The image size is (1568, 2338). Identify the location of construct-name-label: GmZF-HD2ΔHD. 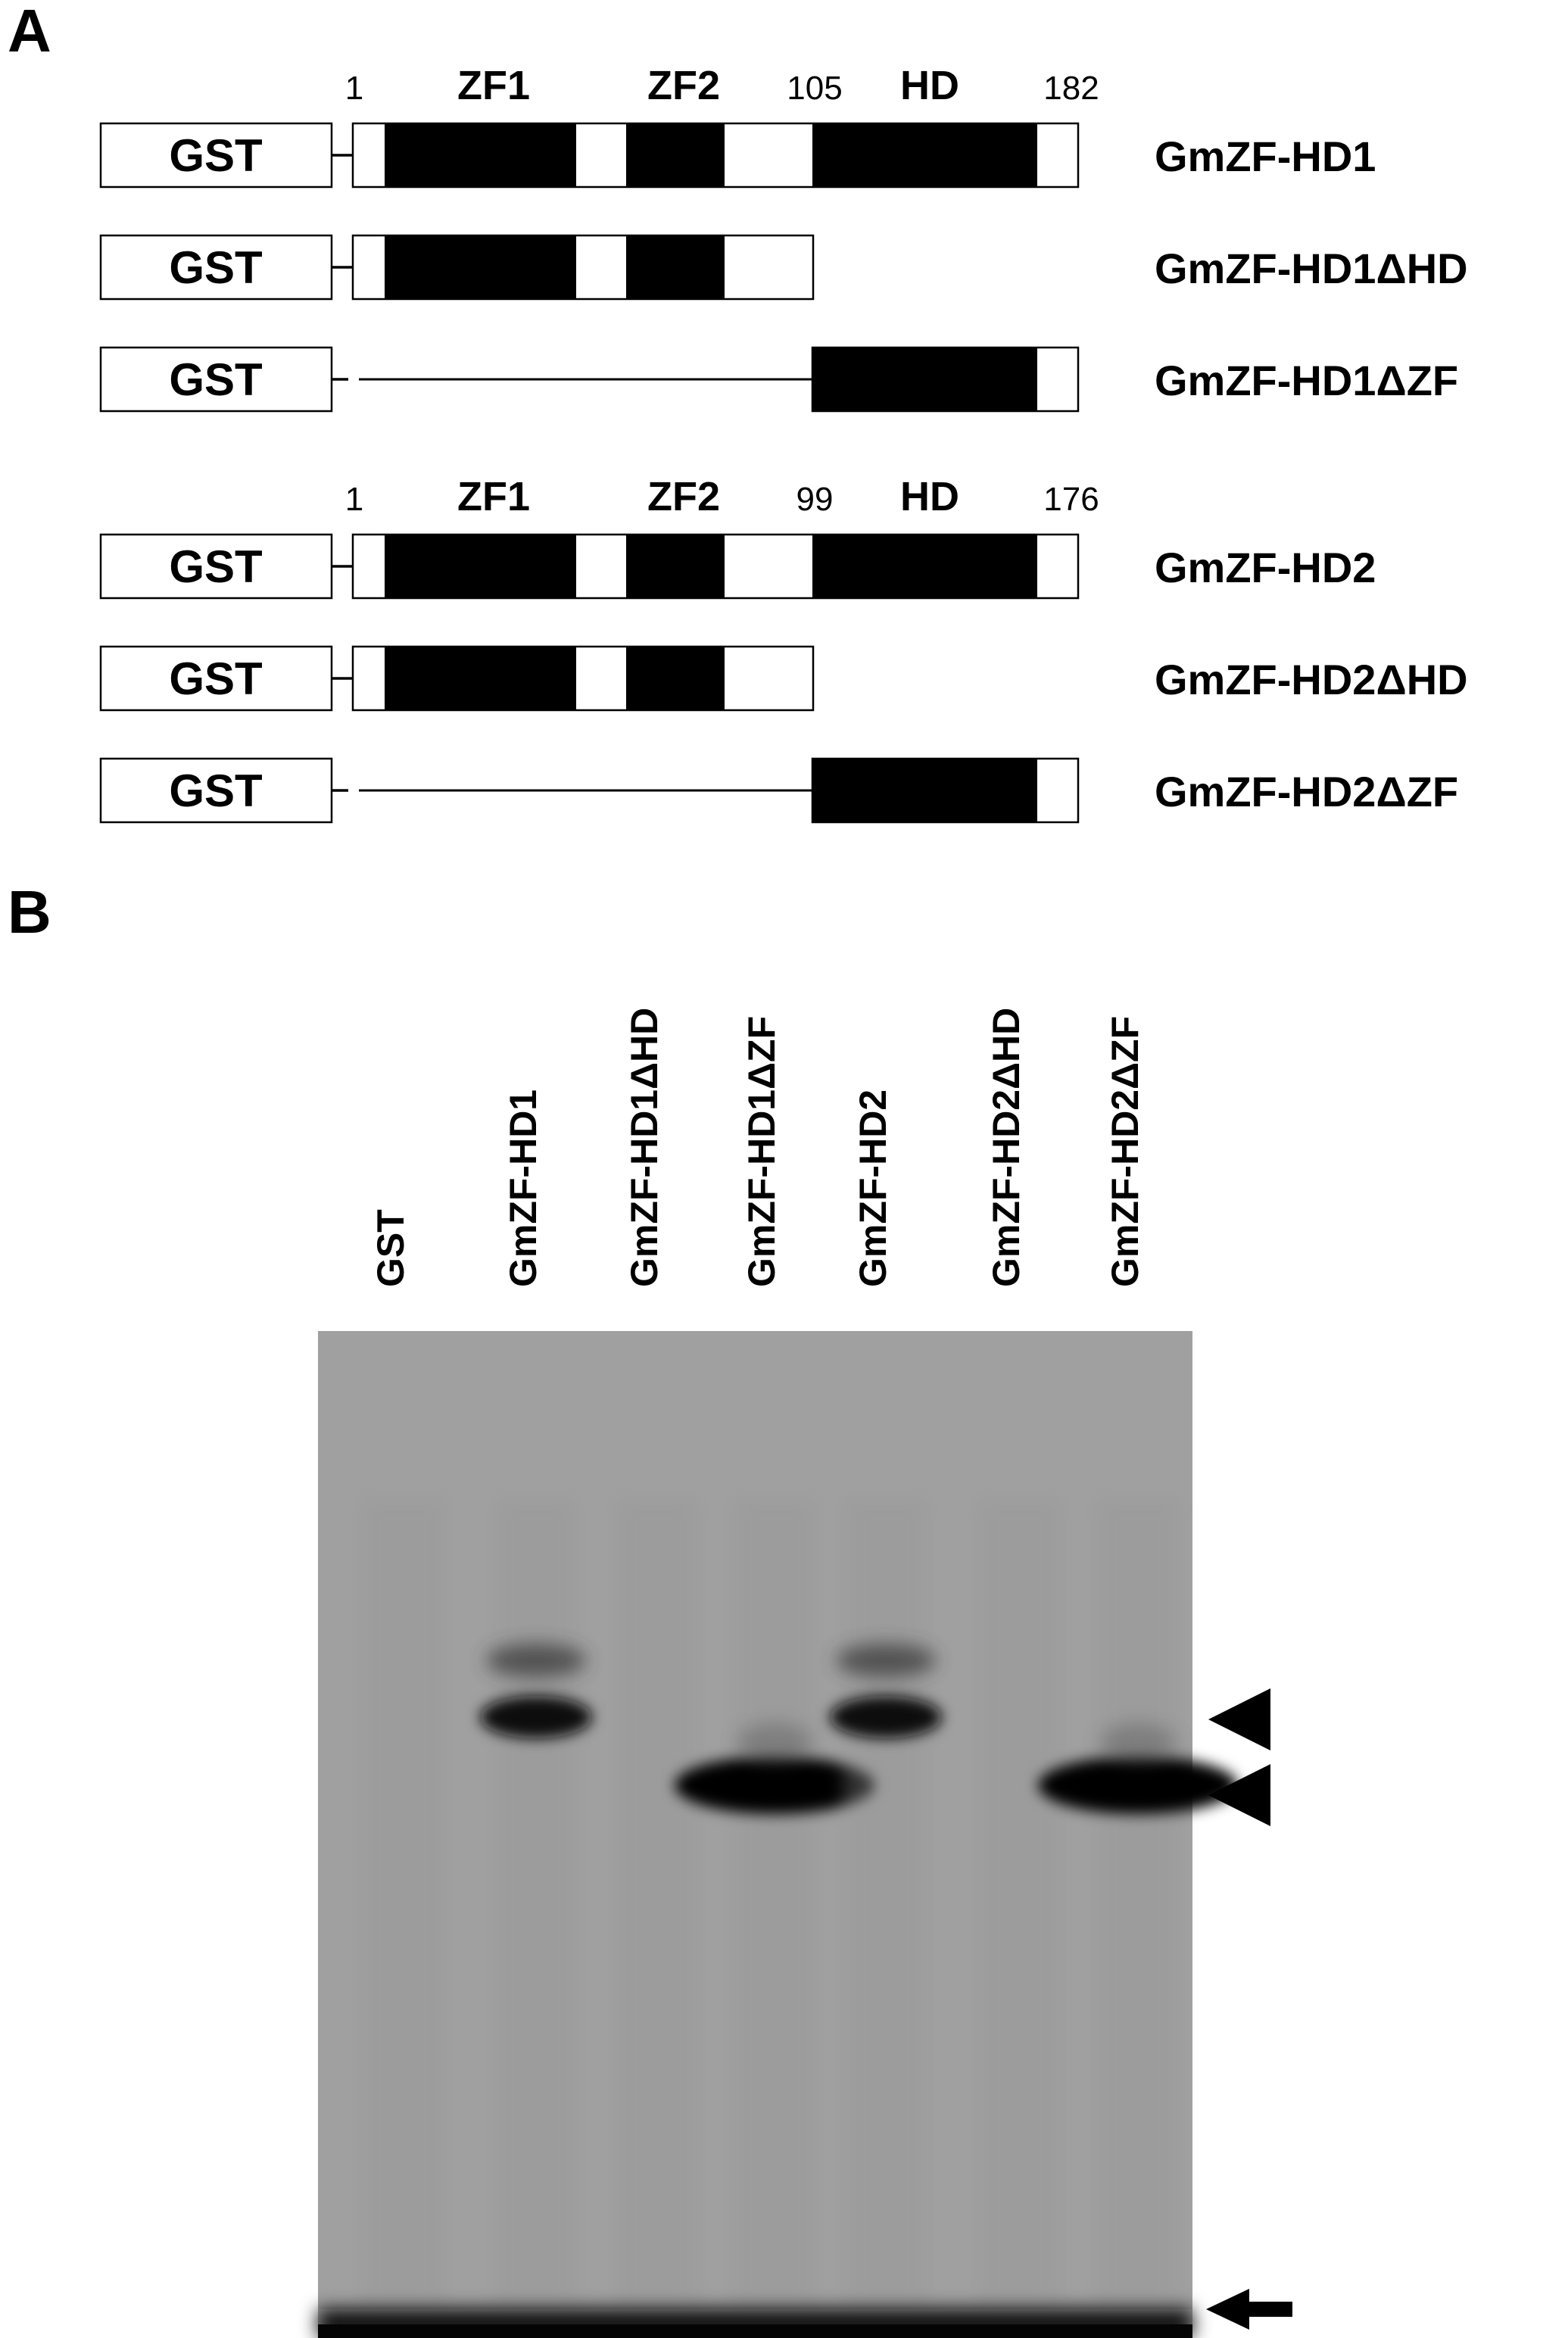
(1311, 679).